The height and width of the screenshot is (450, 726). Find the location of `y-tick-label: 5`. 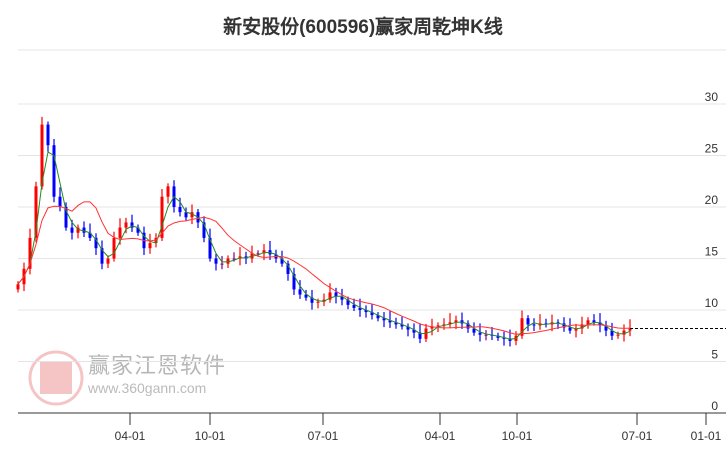

y-tick-label: 5 is located at coordinates (714, 355).